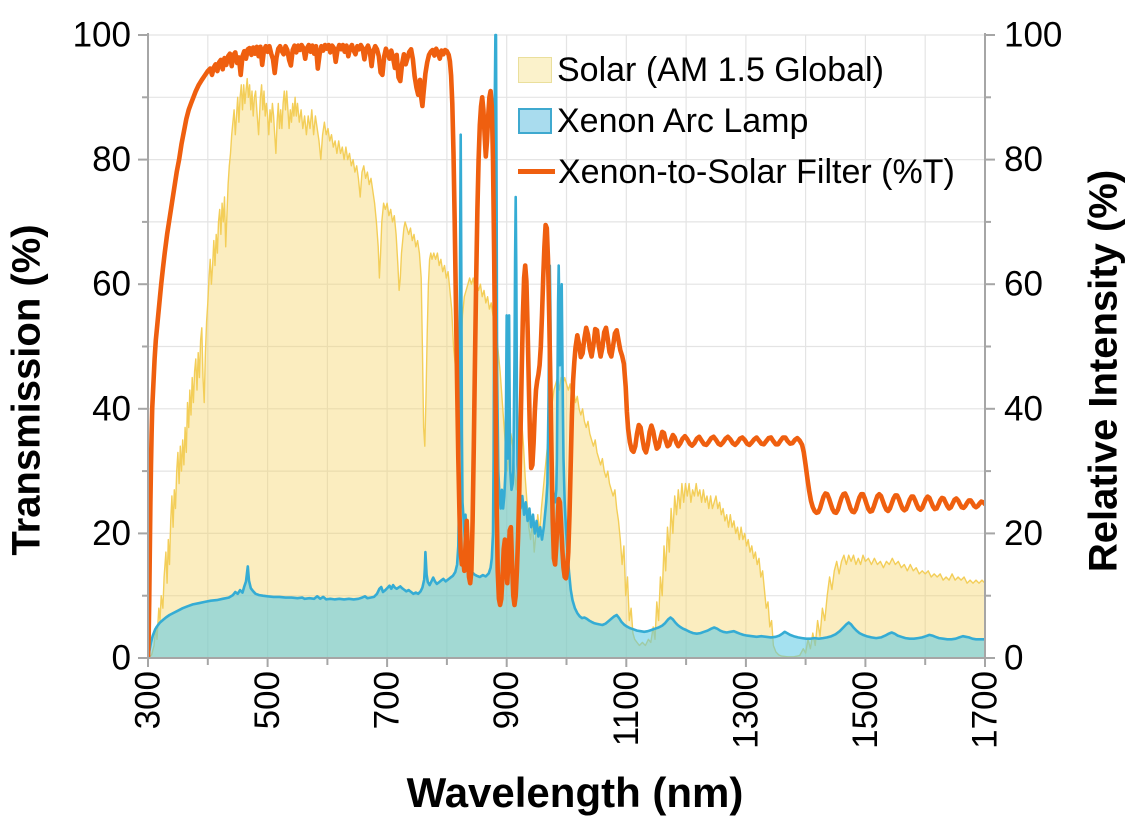 The width and height of the screenshot is (1136, 824). I want to click on left-y-tick-label: 100, so click(102, 35).